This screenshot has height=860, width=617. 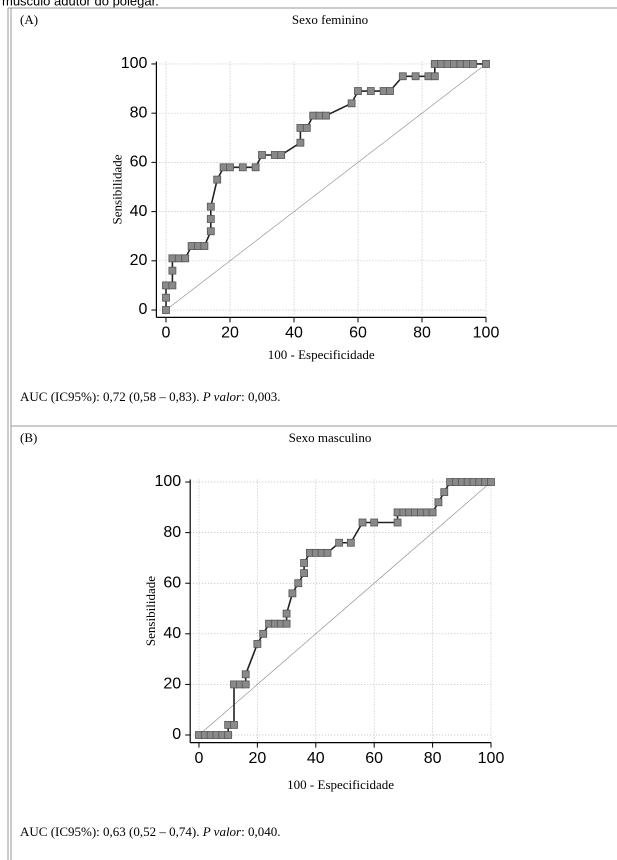 What do you see at coordinates (345, 608) in the screenshot?
I see `reference-diagonal` at bounding box center [345, 608].